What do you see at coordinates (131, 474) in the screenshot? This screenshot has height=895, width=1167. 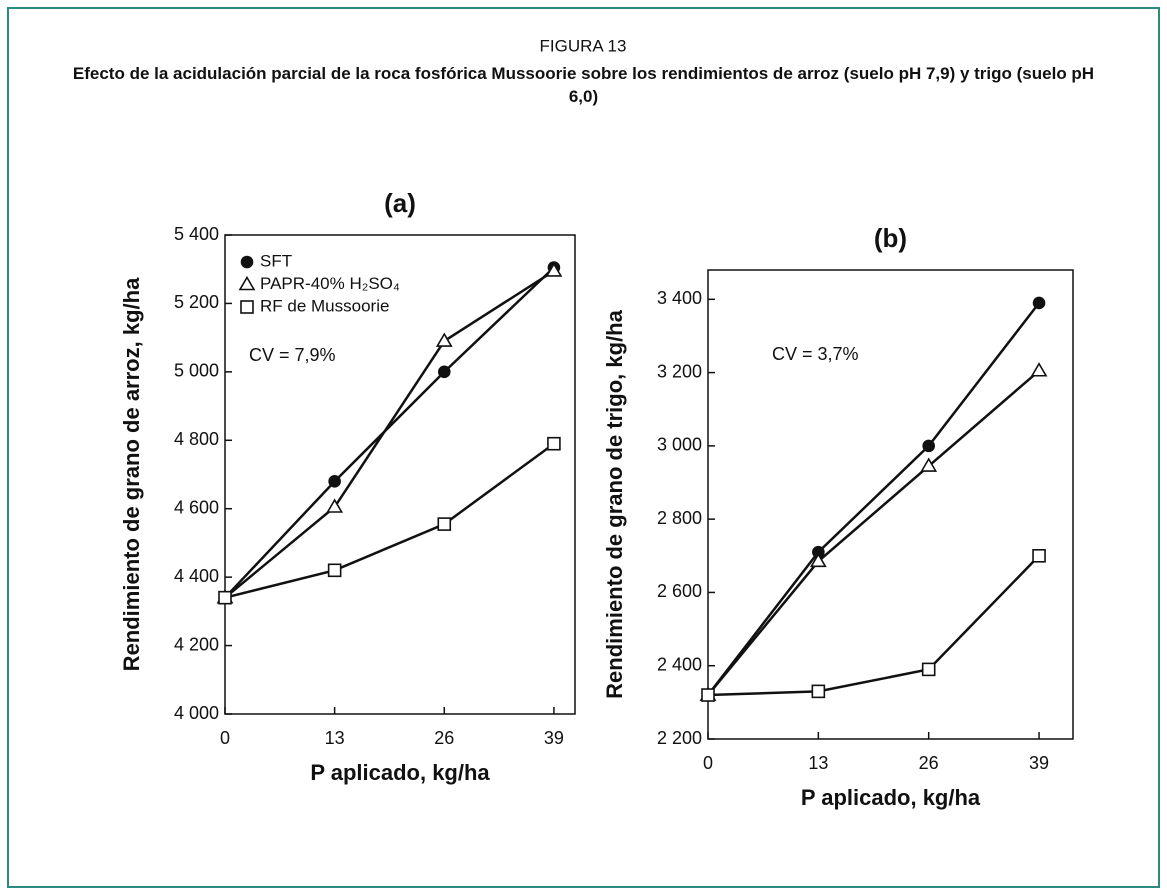 I see `y-axis-label: Rendimiento de grano de arroz, kg/ha` at bounding box center [131, 474].